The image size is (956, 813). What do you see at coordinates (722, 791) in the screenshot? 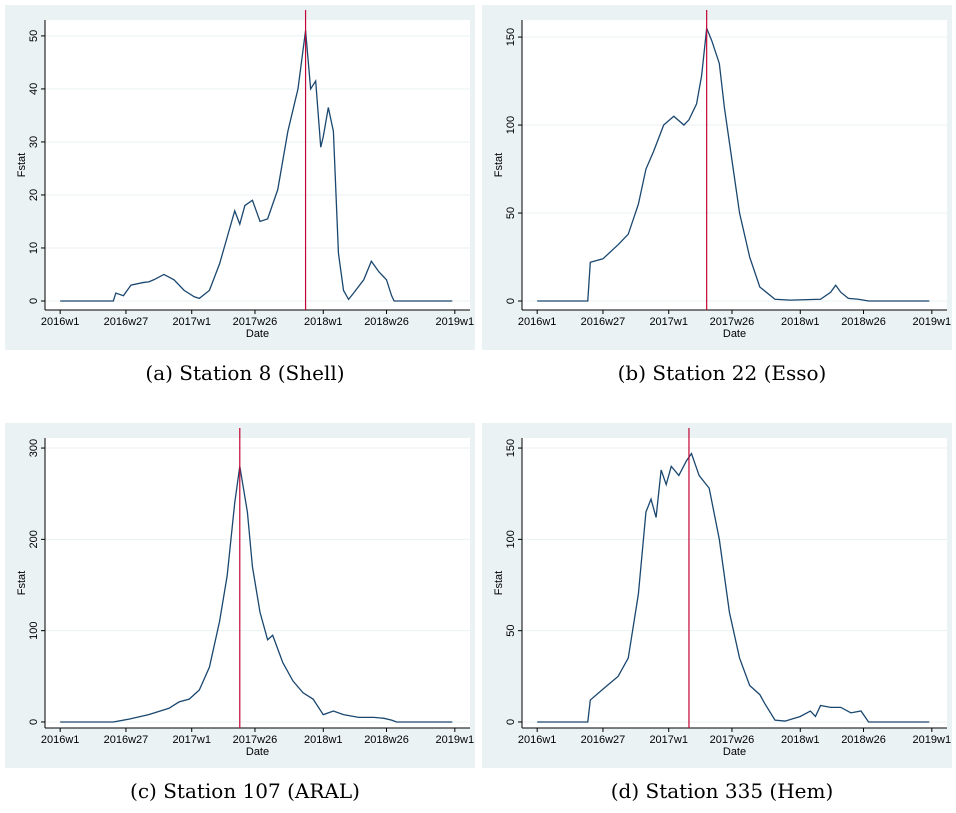
I see `caption: (d) Station 335 (Hem)` at bounding box center [722, 791].